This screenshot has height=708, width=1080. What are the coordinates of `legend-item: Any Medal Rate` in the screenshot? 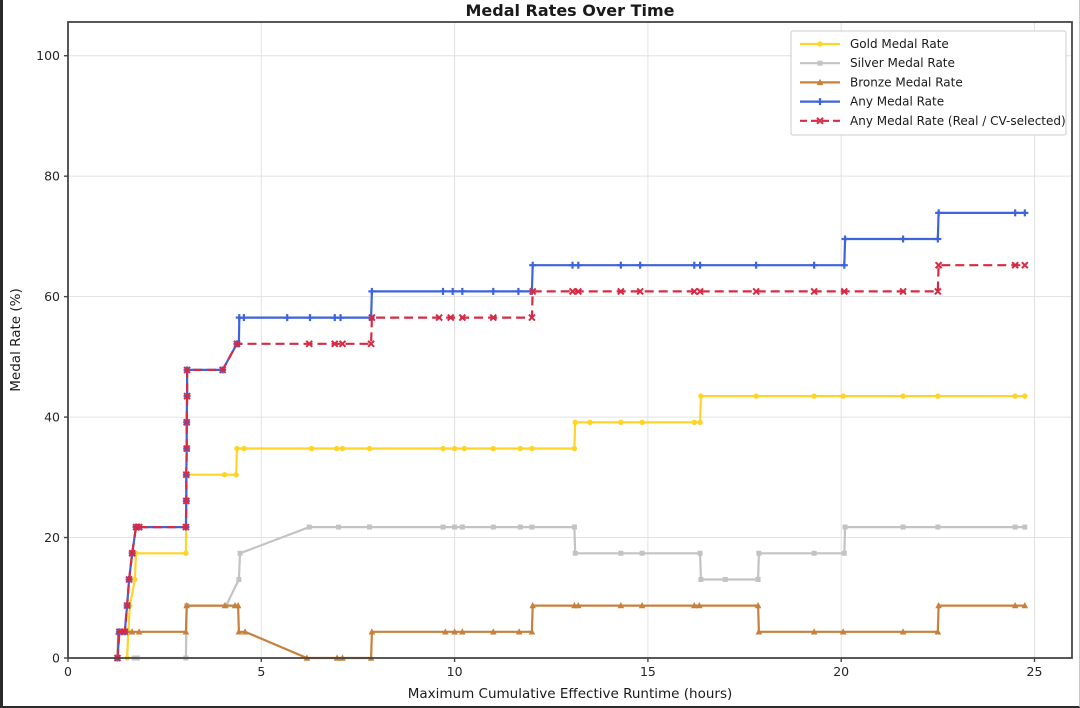 It's located at (872, 102).